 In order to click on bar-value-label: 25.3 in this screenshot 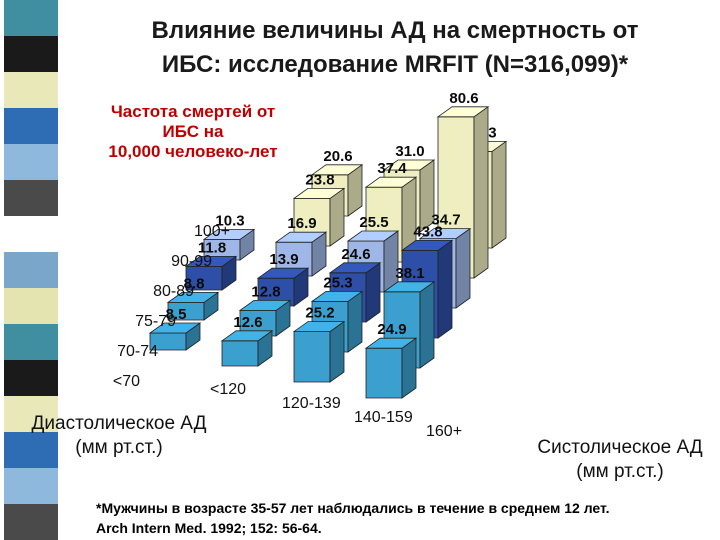, I will do `click(337, 282)`.